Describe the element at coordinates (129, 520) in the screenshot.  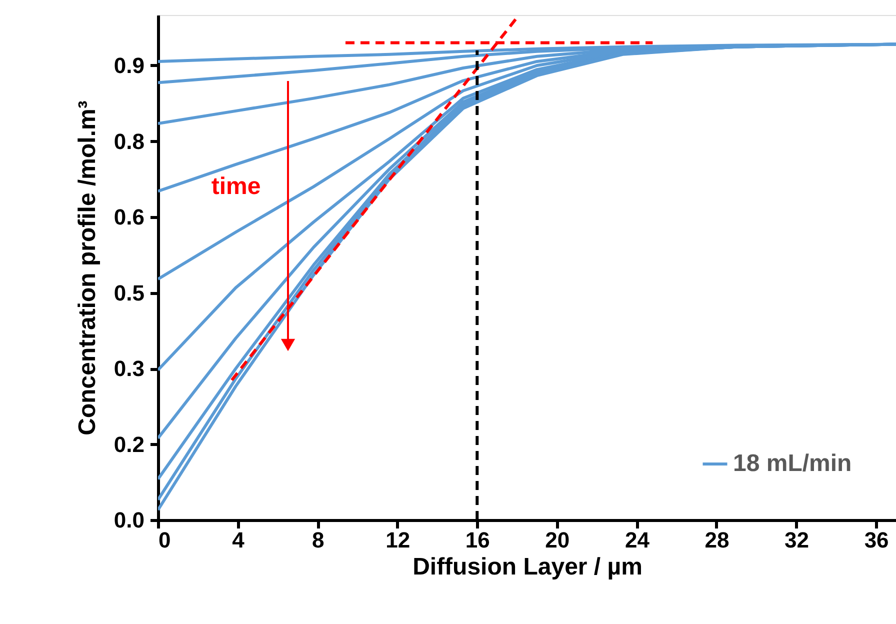
I see `y-tick-label: 0.0` at that location.